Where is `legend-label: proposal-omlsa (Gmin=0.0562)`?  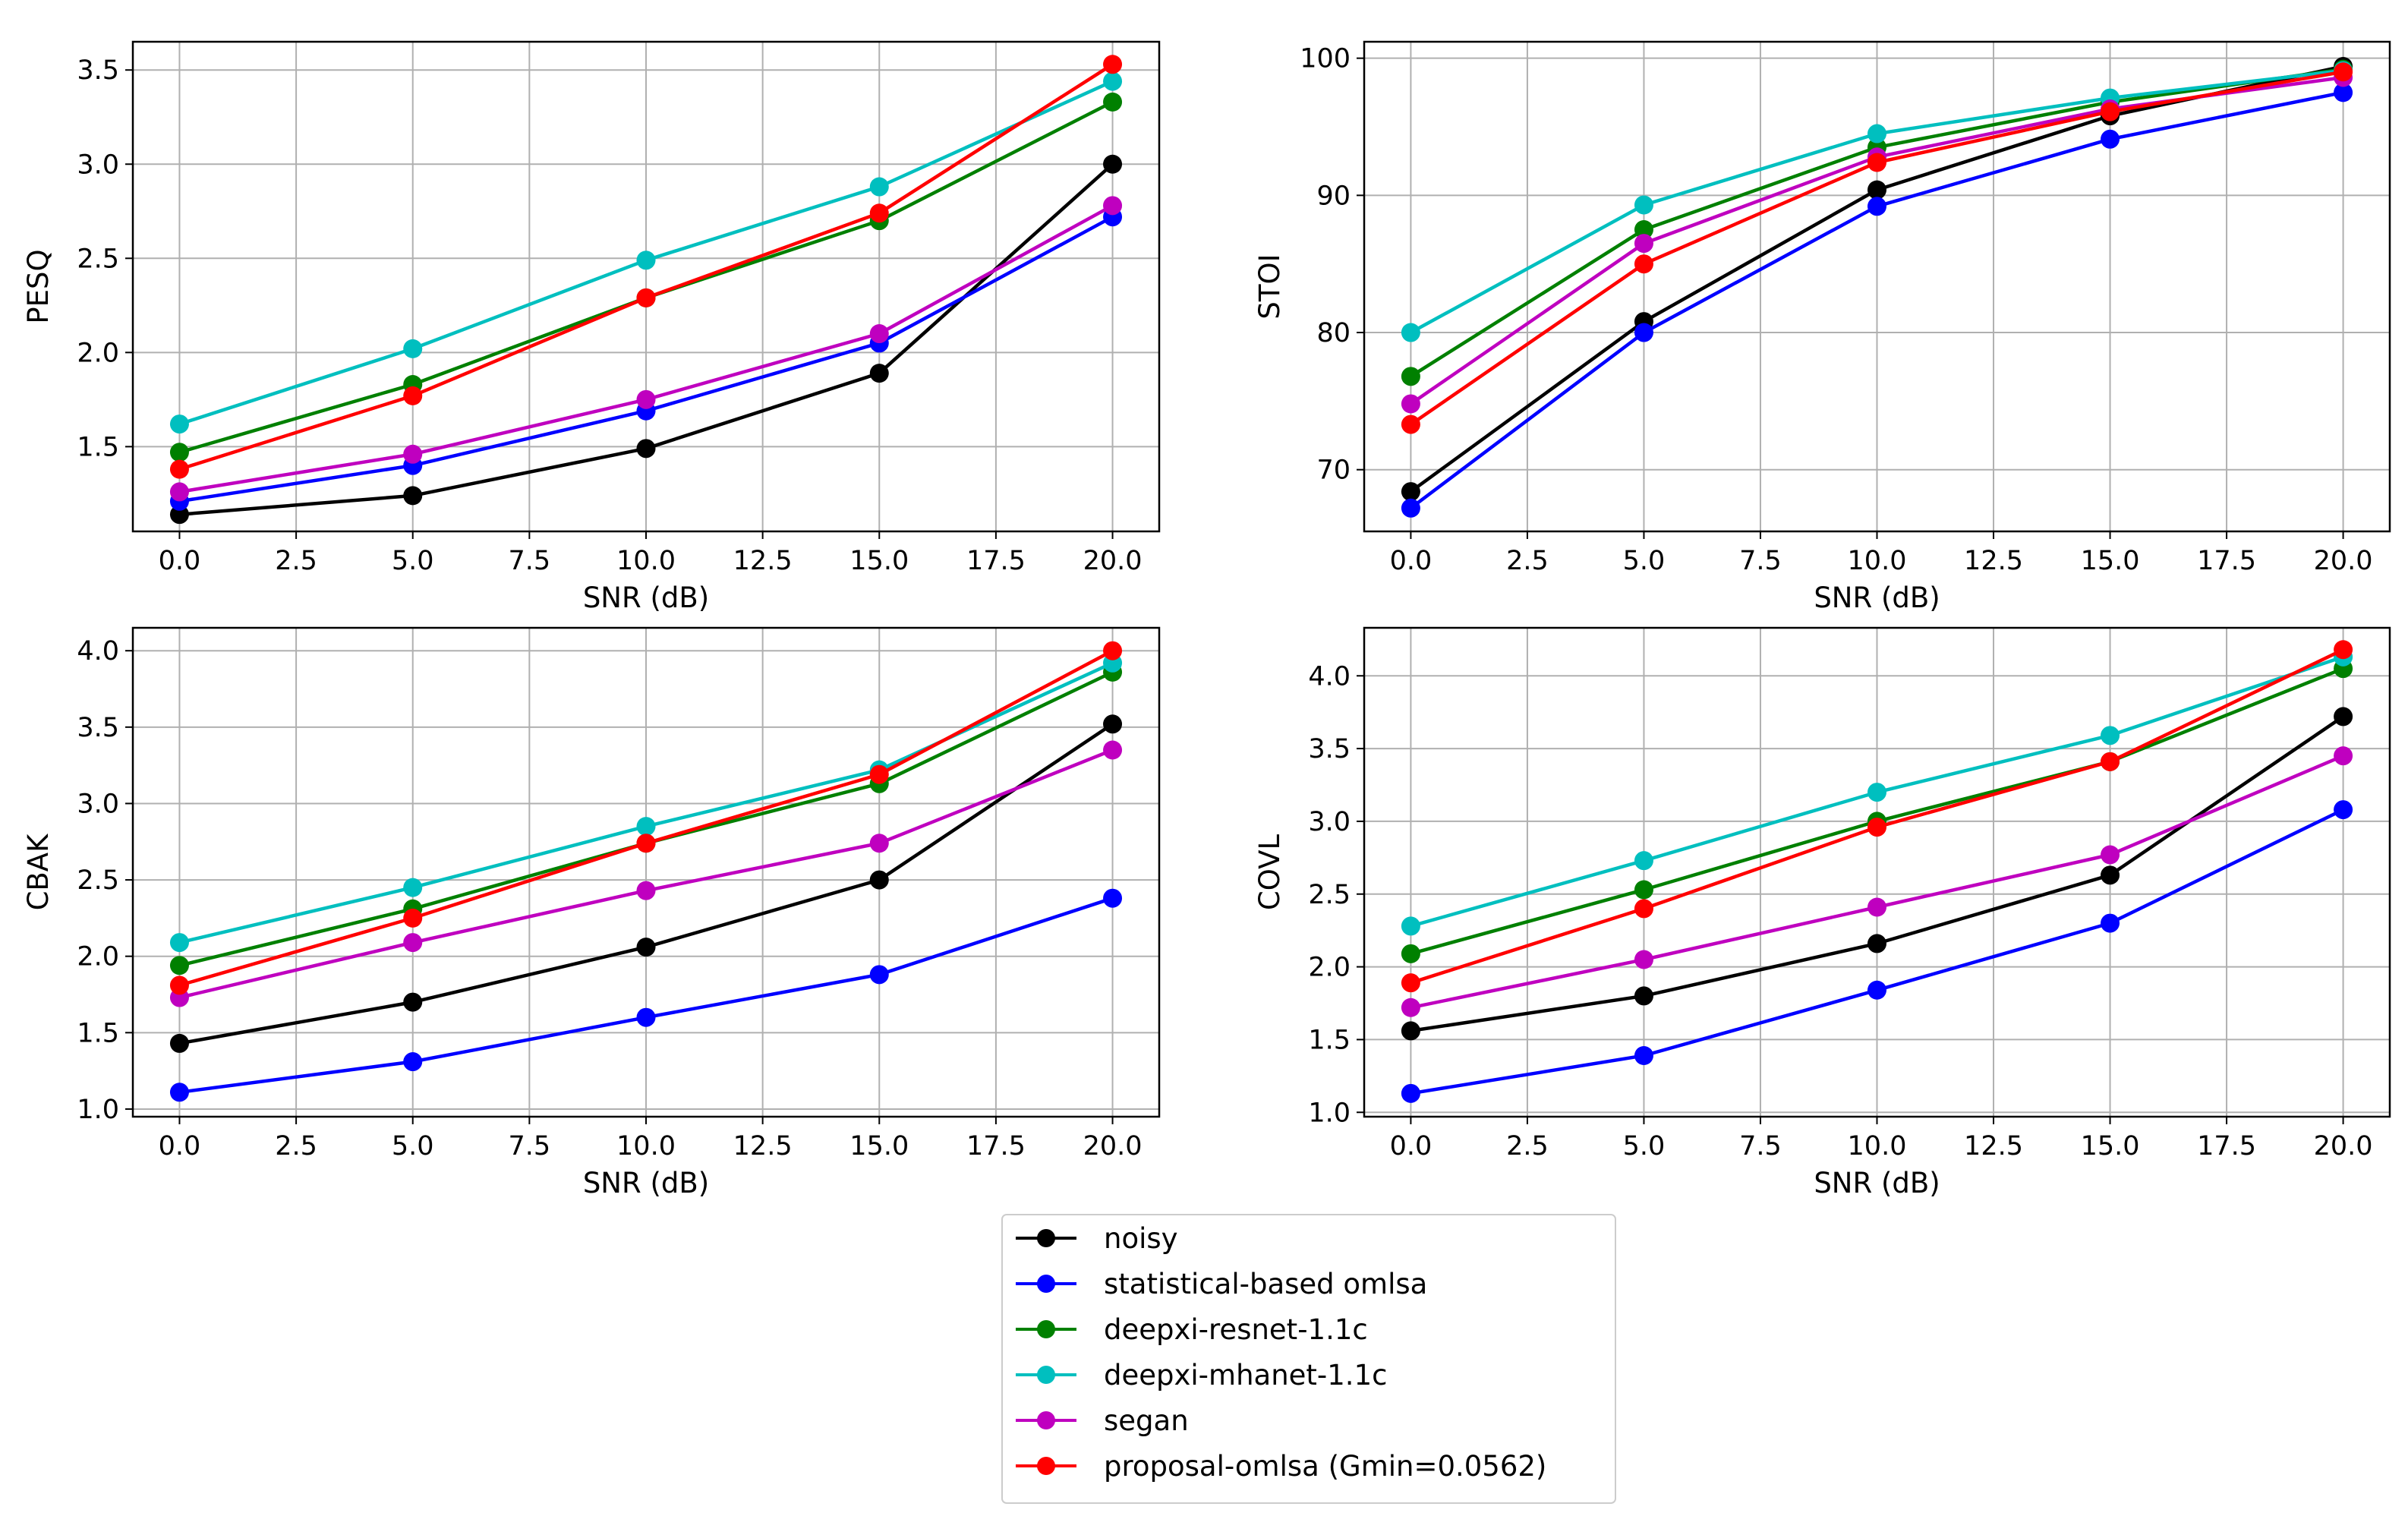 legend-label: proposal-omlsa (Gmin=0.0562) is located at coordinates (1325, 1466).